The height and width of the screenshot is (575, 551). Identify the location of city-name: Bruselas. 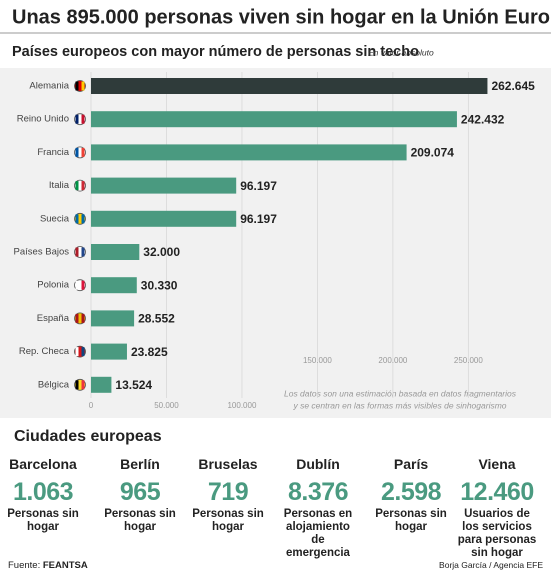
(228, 464).